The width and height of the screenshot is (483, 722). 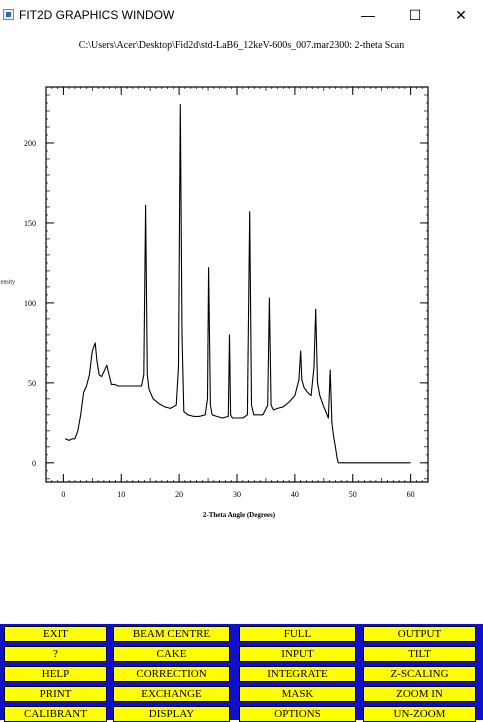 What do you see at coordinates (297, 694) in the screenshot?
I see `menu-button-mask: MASK` at bounding box center [297, 694].